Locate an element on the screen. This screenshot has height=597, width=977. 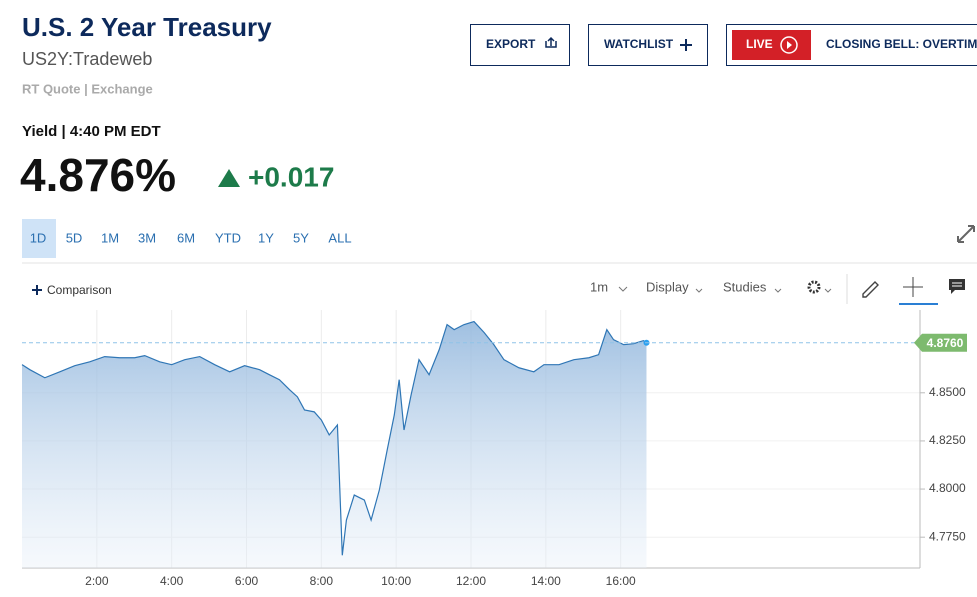
quote-label: Yield | 4:40 PM EDT is located at coordinates (91, 131).